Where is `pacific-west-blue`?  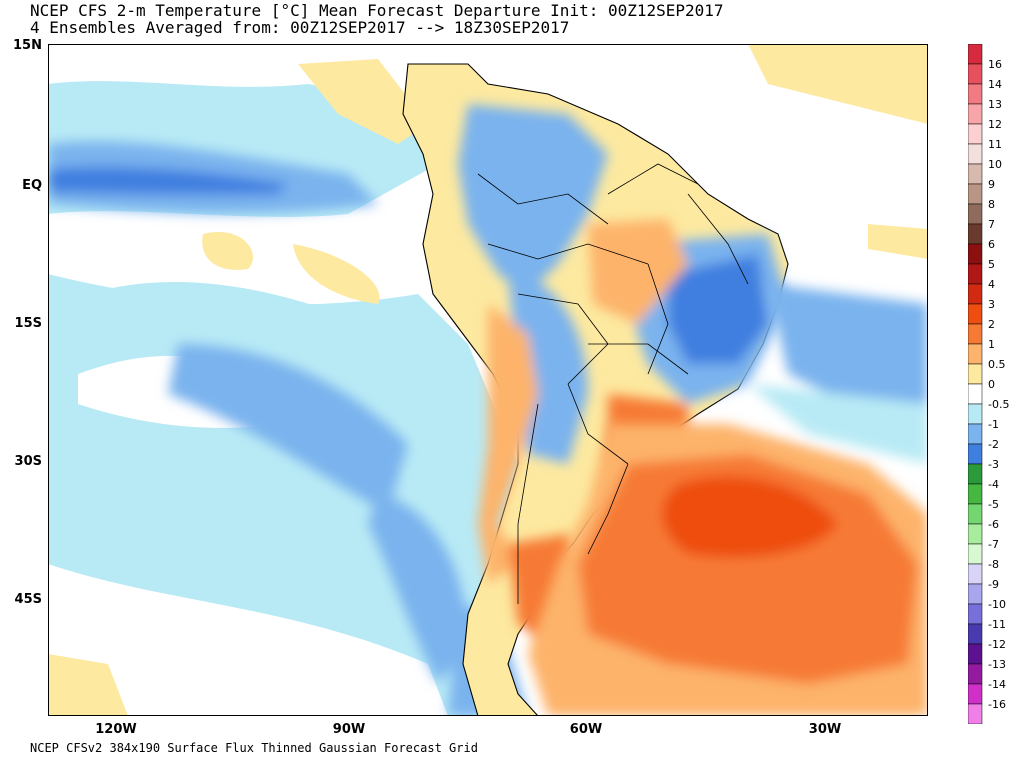
pacific-west-blue is located at coordinates (418, 589).